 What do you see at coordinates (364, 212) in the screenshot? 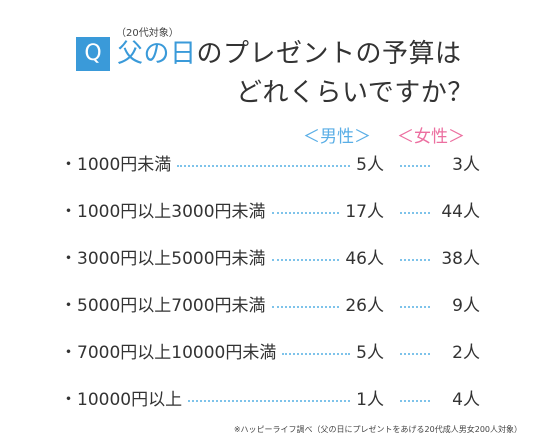
I see `male-count: 17人` at bounding box center [364, 212].